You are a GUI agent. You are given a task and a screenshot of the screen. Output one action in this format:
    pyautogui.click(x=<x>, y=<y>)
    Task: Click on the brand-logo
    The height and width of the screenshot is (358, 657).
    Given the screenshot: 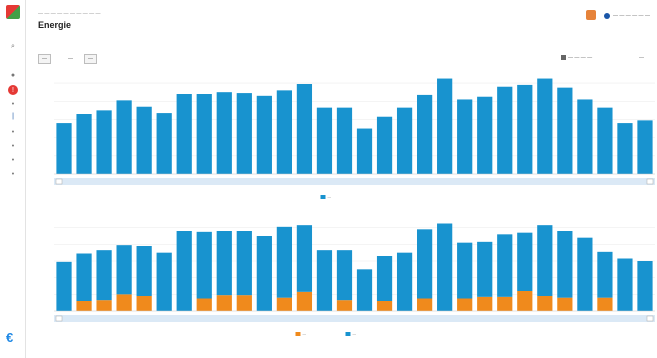 What is the action you would take?
    pyautogui.click(x=13, y=12)
    